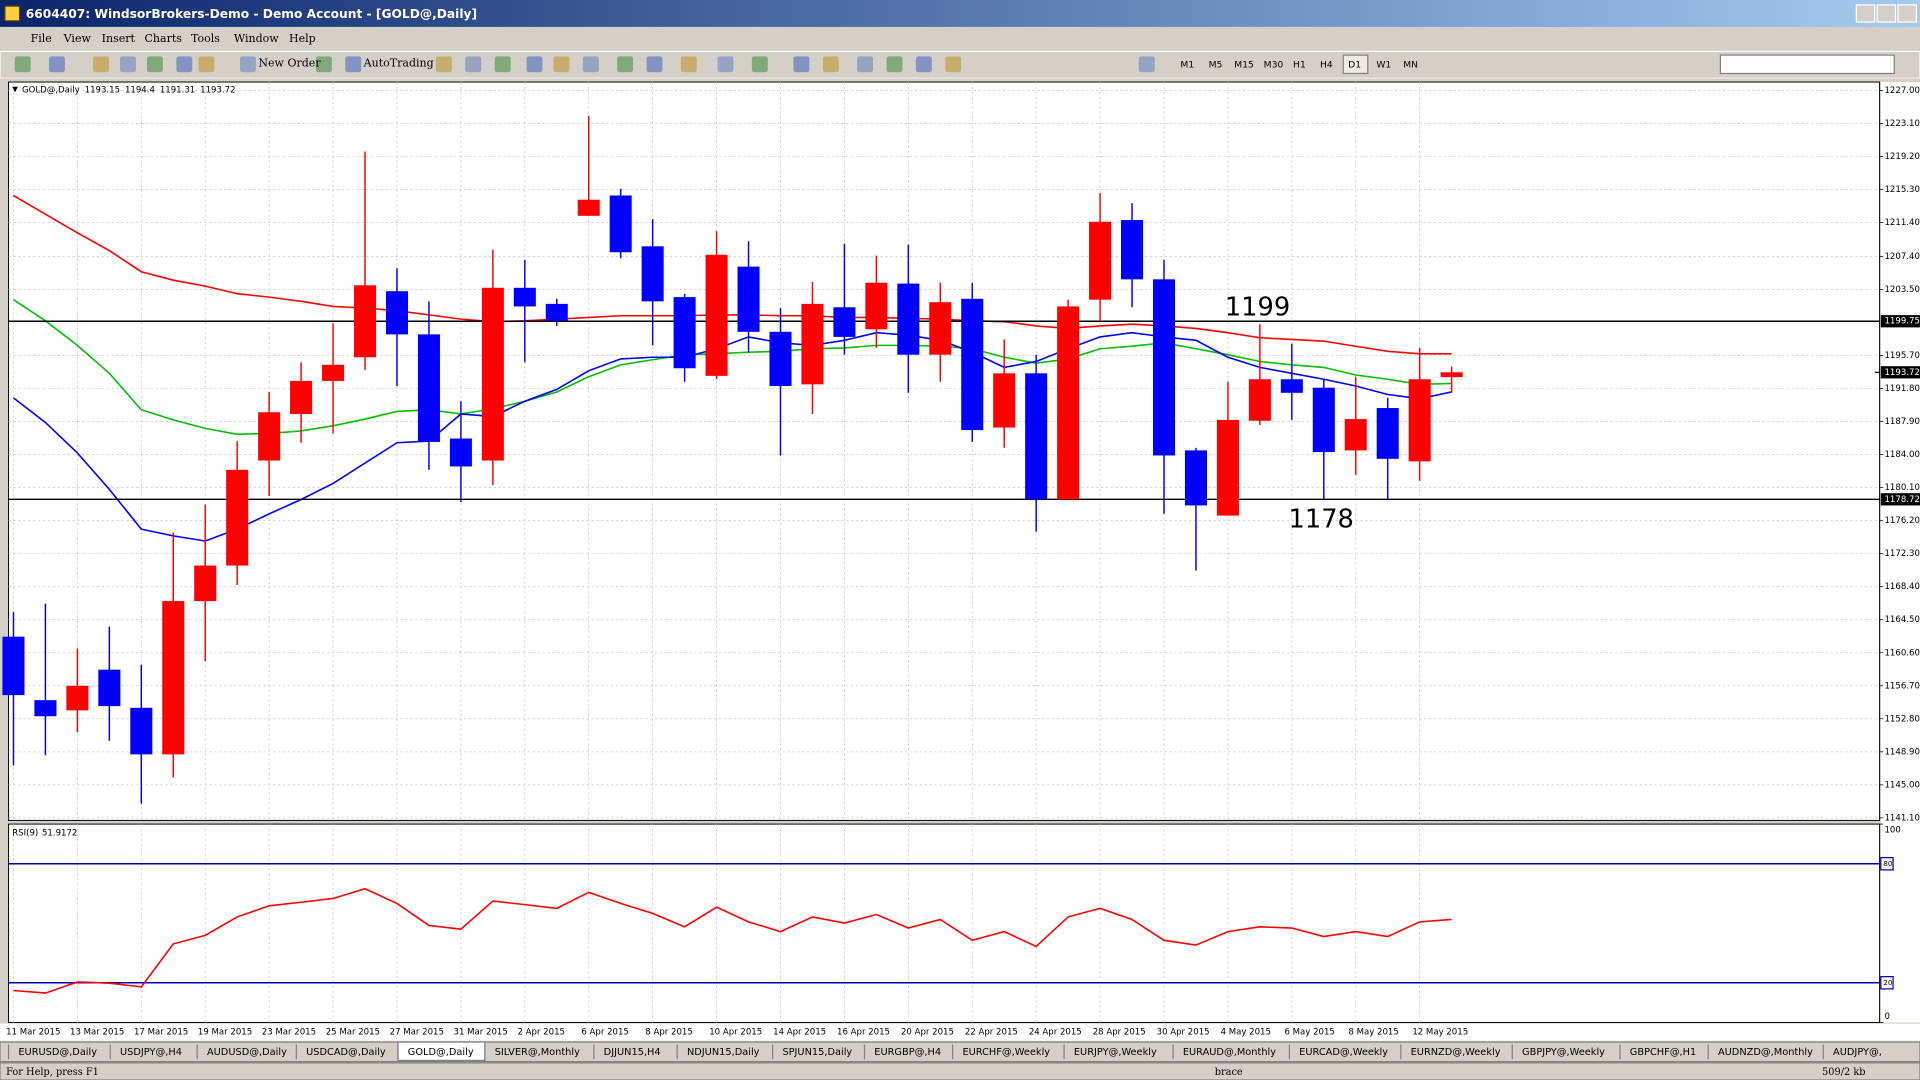 Image resolution: width=1920 pixels, height=1080 pixels. I want to click on menu-item: Charts, so click(163, 38).